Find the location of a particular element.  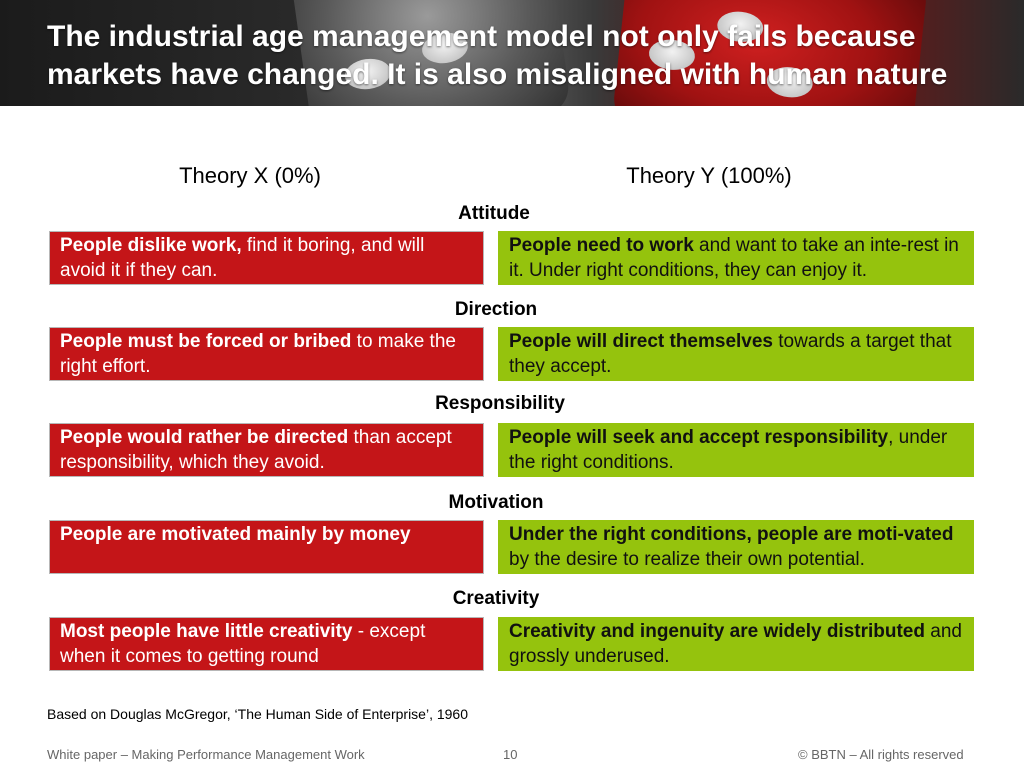

theory-y-heading: Theory Y (100%) is located at coordinates (709, 175).